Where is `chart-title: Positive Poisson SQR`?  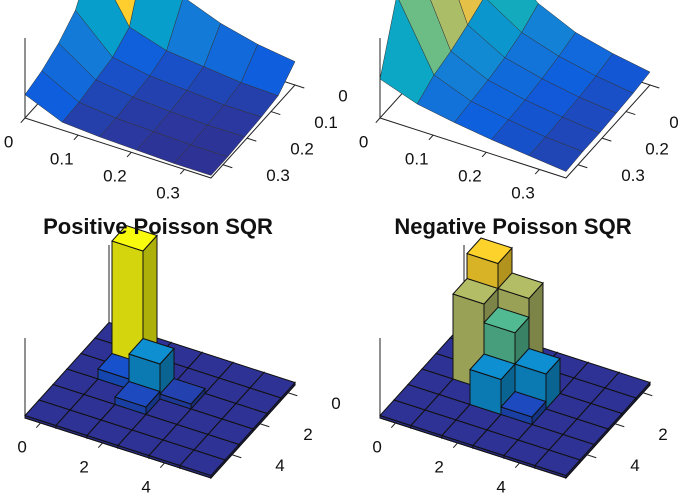
chart-title: Positive Poisson SQR is located at coordinates (158, 226).